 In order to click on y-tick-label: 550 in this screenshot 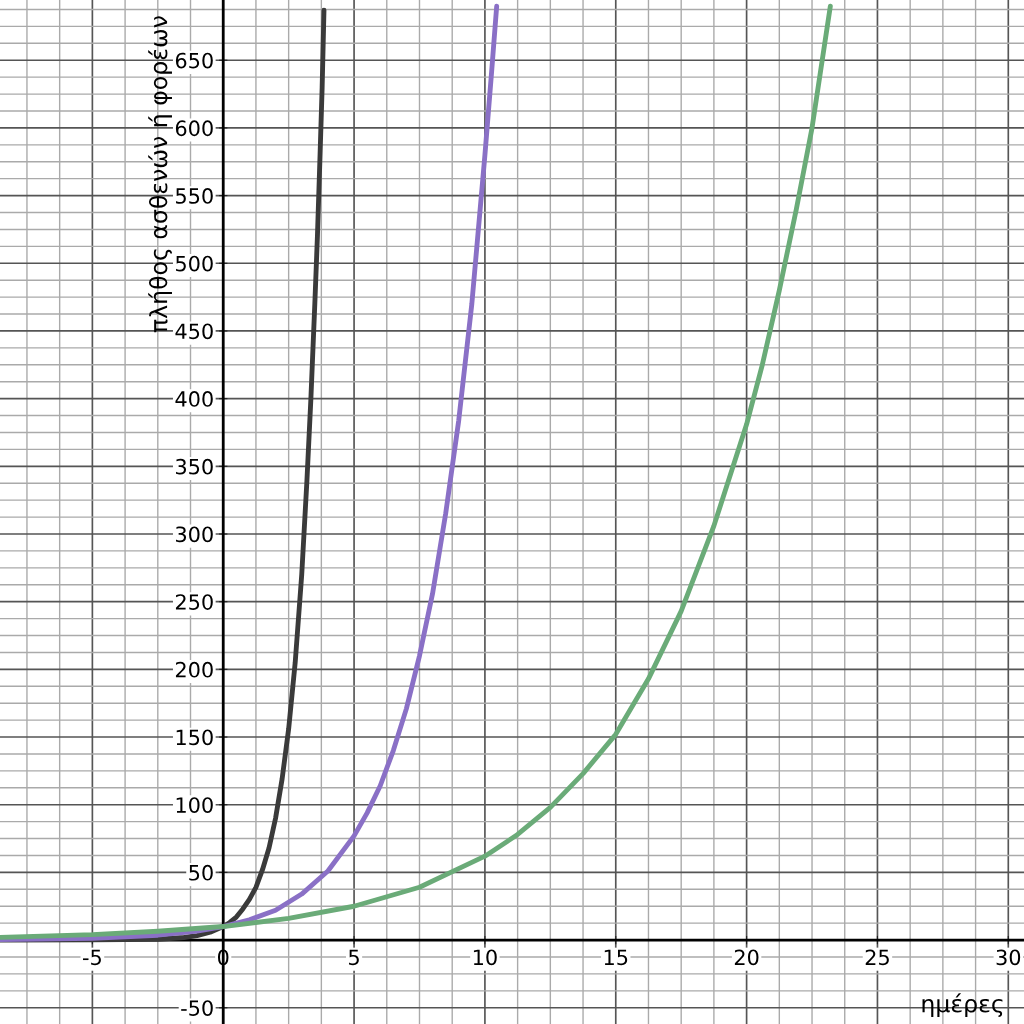, I will do `click(194, 196)`.